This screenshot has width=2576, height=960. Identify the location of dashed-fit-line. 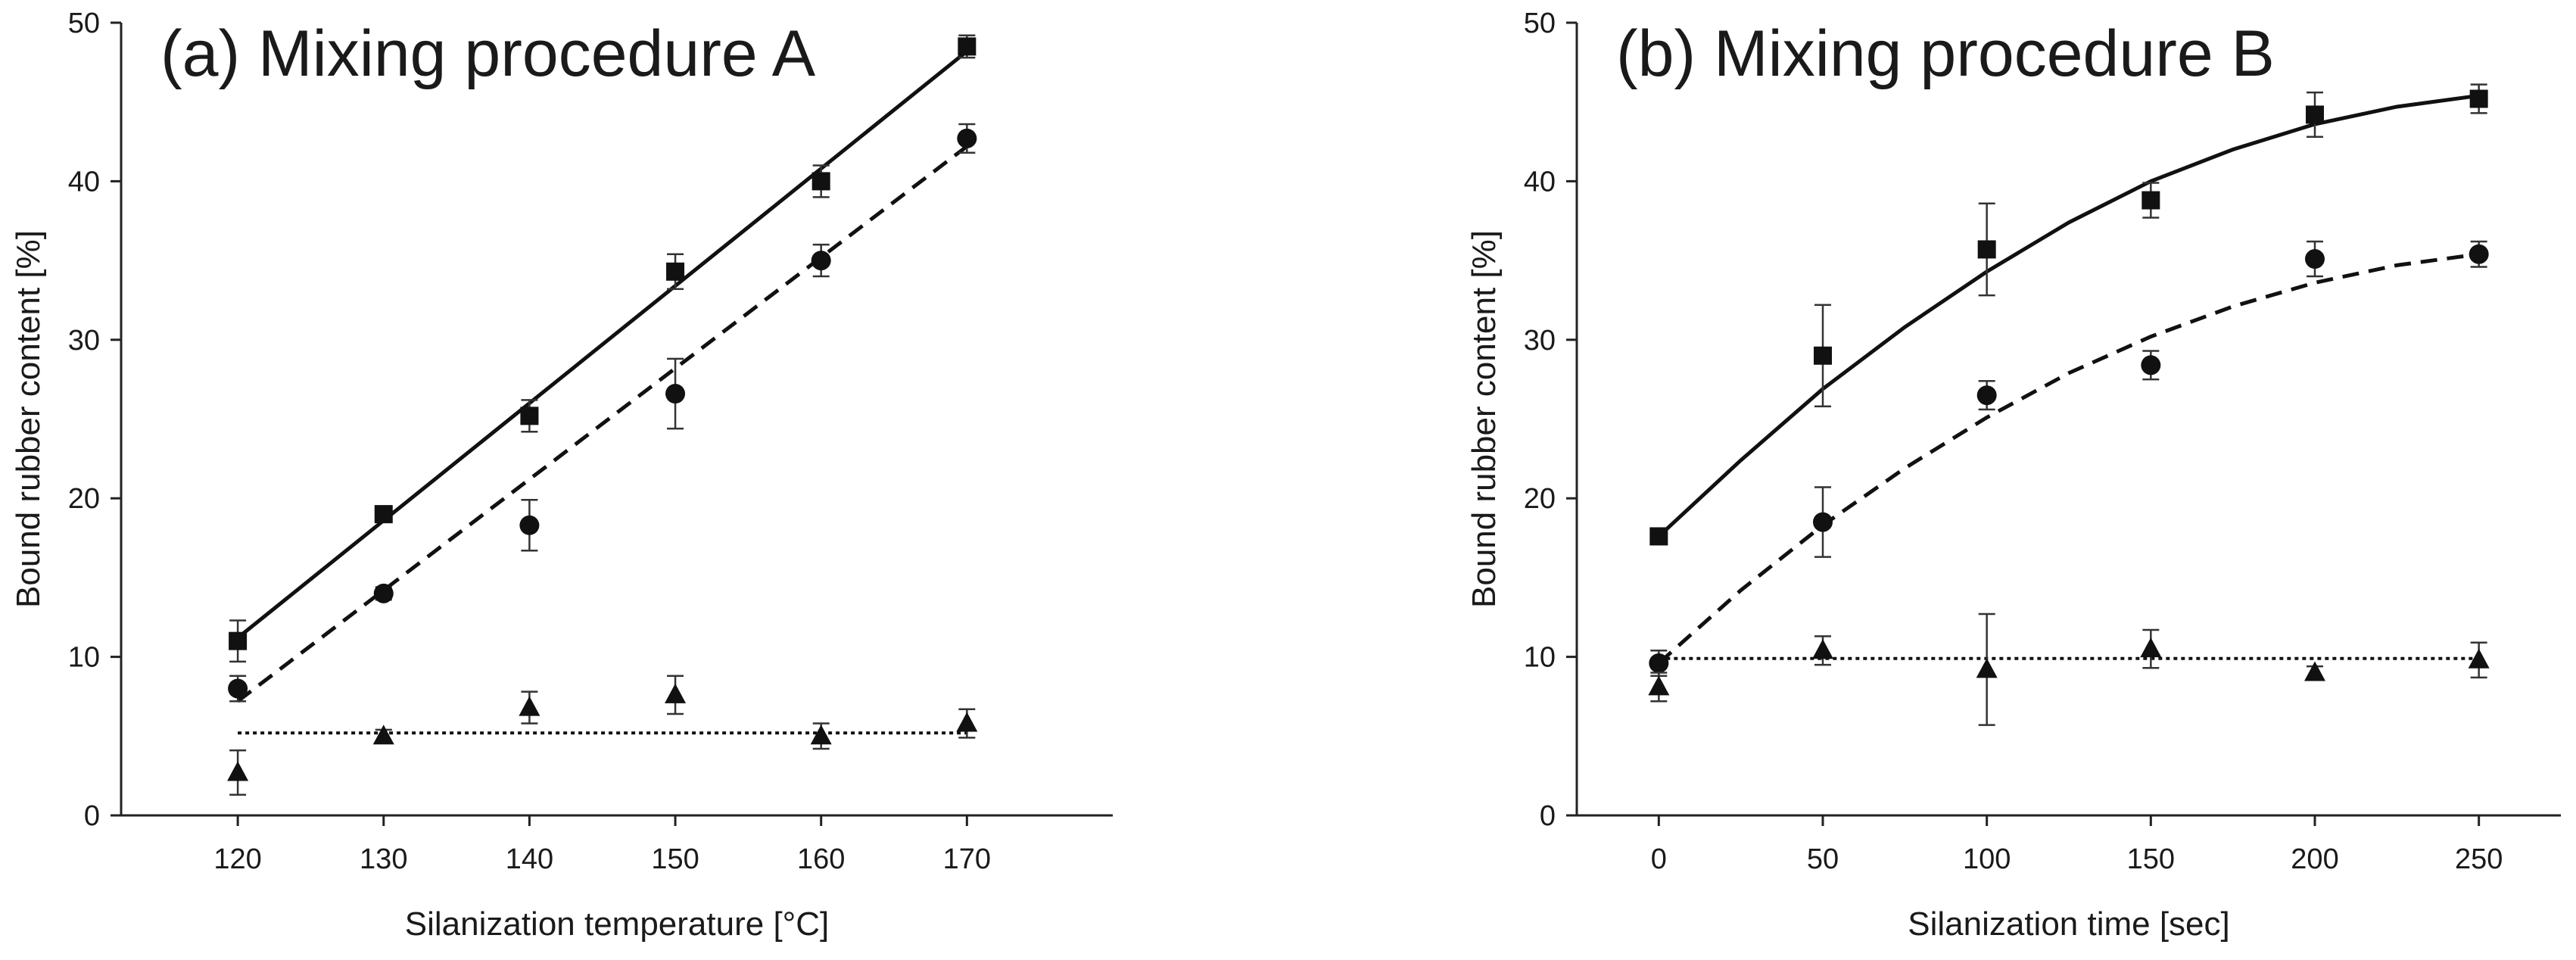
(2068, 458).